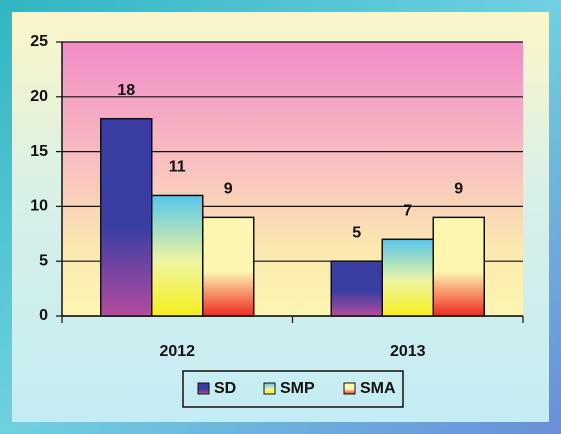 This screenshot has height=434, width=561. I want to click on y-tick-label: 25, so click(39, 41).